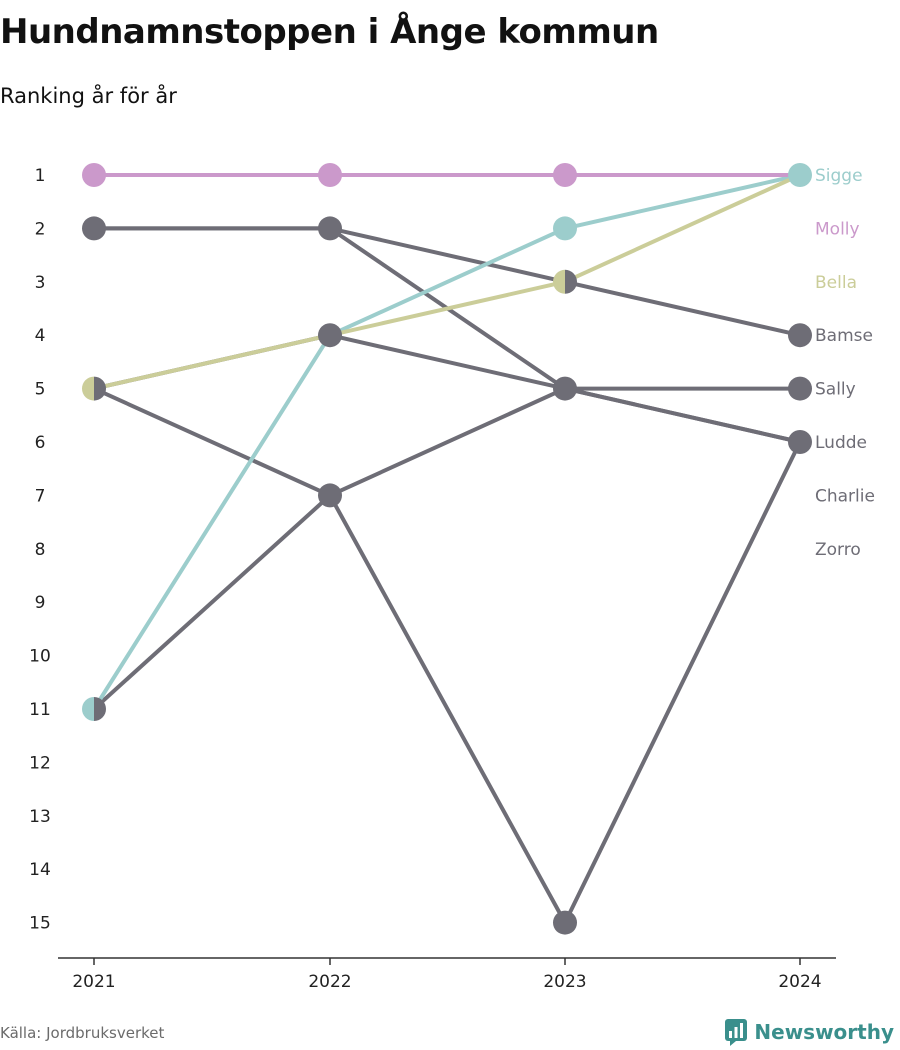 The height and width of the screenshot is (1050, 900). Describe the element at coordinates (40, 229) in the screenshot. I see `y-tick-label: 2` at that location.